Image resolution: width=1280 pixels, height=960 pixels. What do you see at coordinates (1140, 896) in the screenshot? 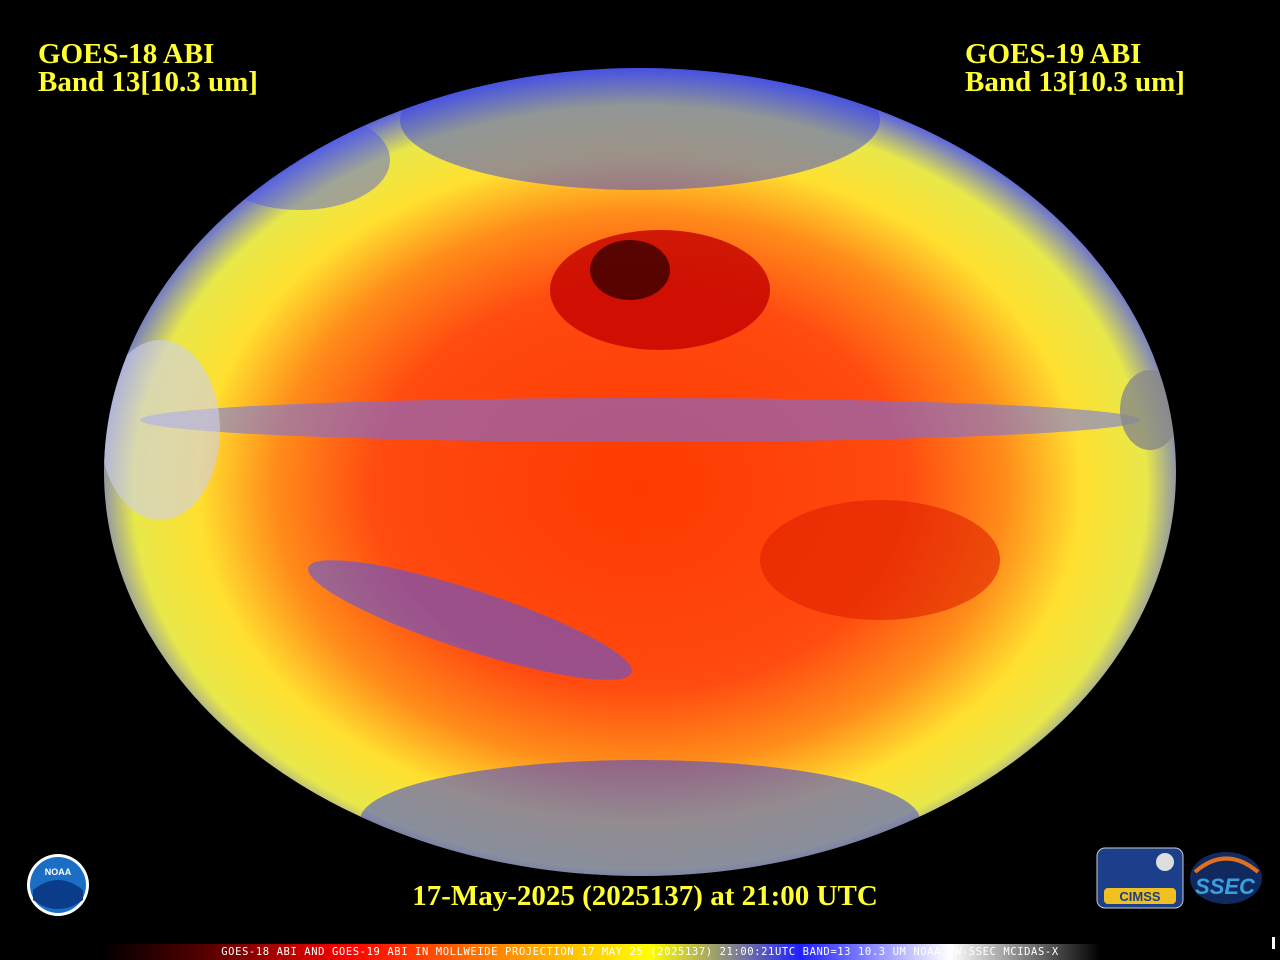
I see `cimss-label: CIMSS` at bounding box center [1140, 896].